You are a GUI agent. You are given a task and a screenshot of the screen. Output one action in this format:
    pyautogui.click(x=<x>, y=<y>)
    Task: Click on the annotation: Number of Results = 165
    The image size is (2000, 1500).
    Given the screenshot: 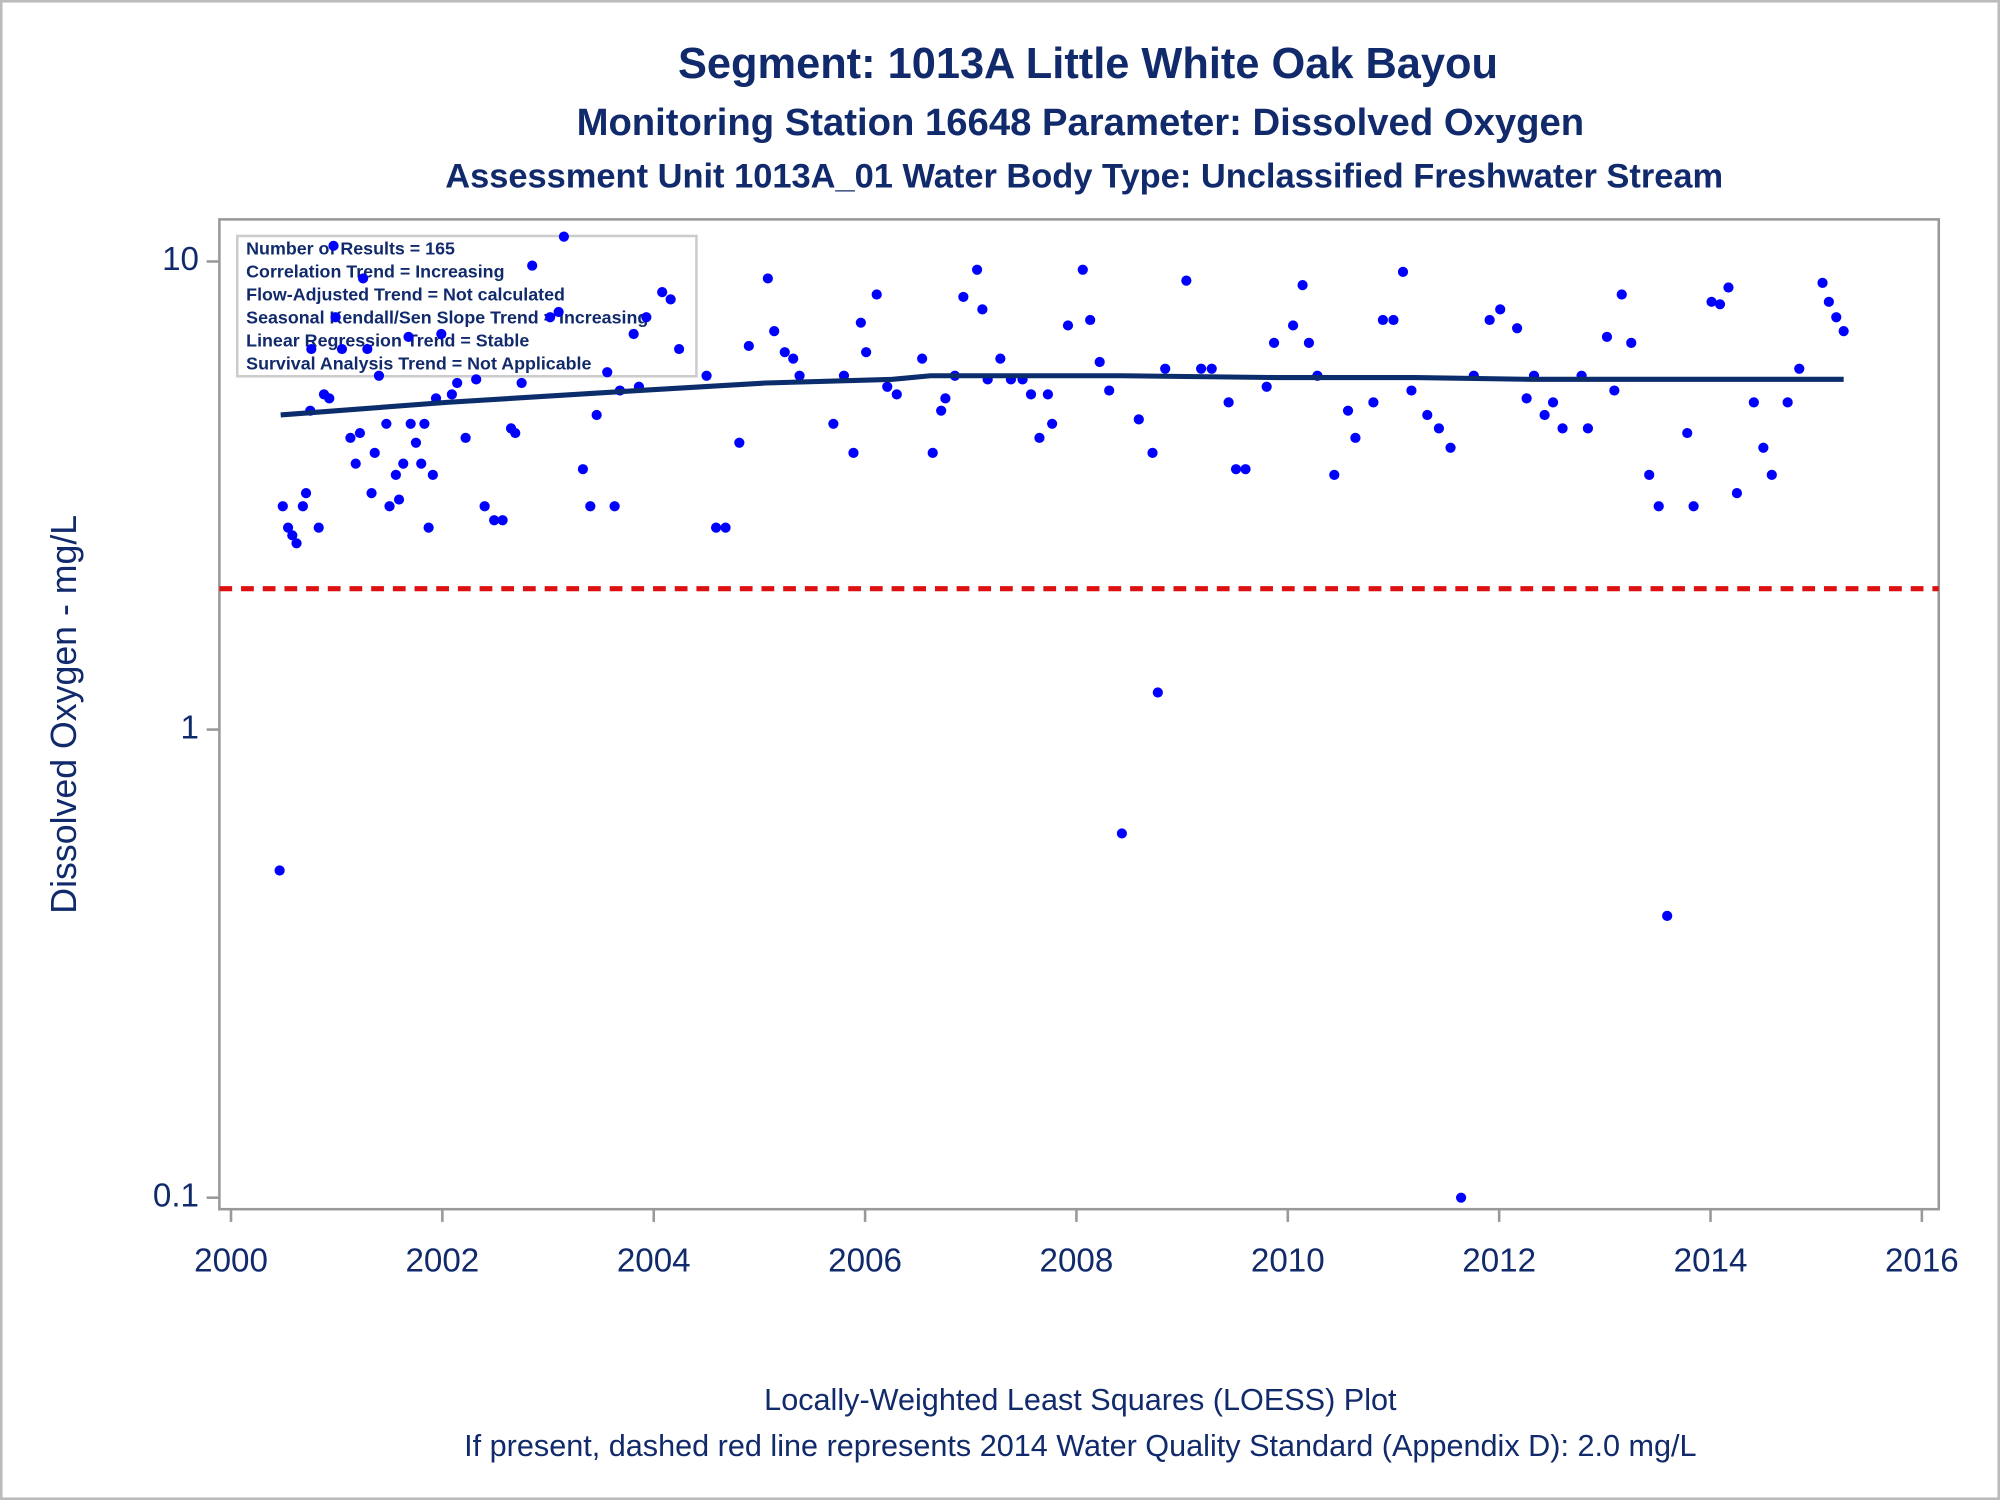 What is the action you would take?
    pyautogui.click(x=350, y=249)
    